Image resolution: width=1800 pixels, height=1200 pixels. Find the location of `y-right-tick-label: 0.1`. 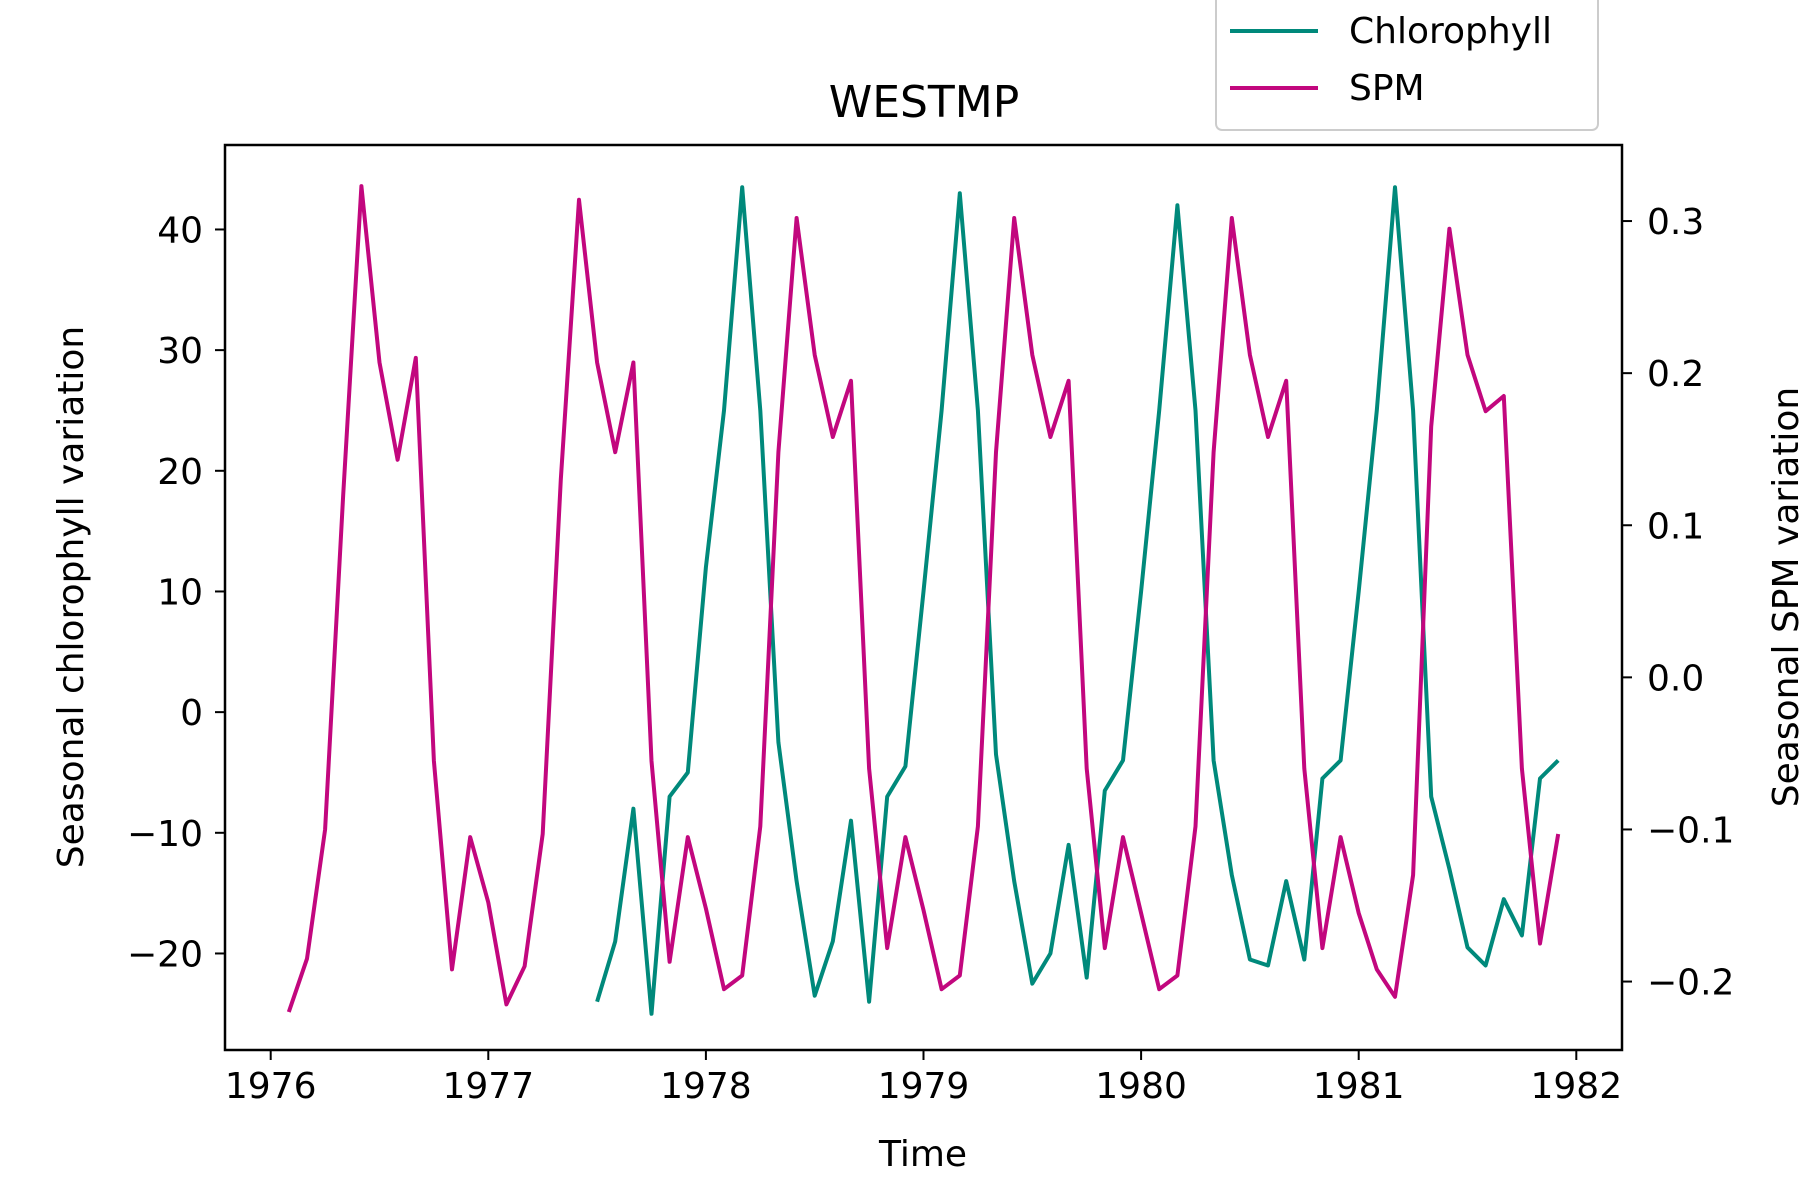

y-right-tick-label: 0.1 is located at coordinates (1675, 526).